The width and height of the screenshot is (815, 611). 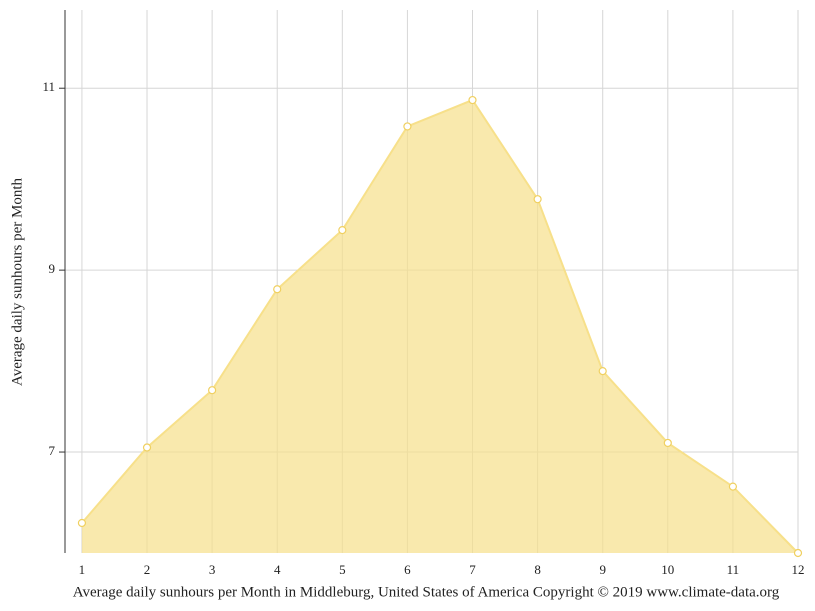 I want to click on x-tick-label: 7, so click(x=472, y=569).